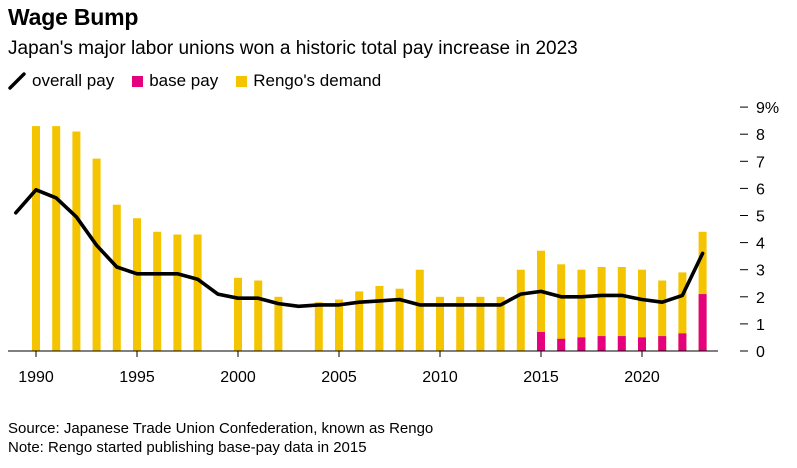 Image resolution: width=797 pixels, height=468 pixels. What do you see at coordinates (760, 325) in the screenshot?
I see `y-tick-label: 1` at bounding box center [760, 325].